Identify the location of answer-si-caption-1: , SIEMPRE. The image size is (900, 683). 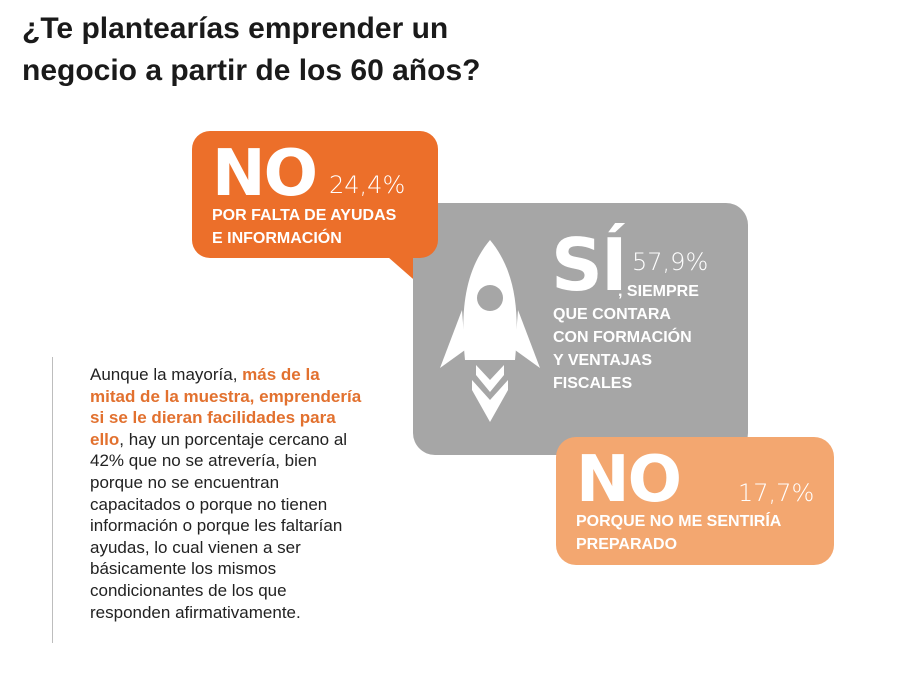
(658, 291).